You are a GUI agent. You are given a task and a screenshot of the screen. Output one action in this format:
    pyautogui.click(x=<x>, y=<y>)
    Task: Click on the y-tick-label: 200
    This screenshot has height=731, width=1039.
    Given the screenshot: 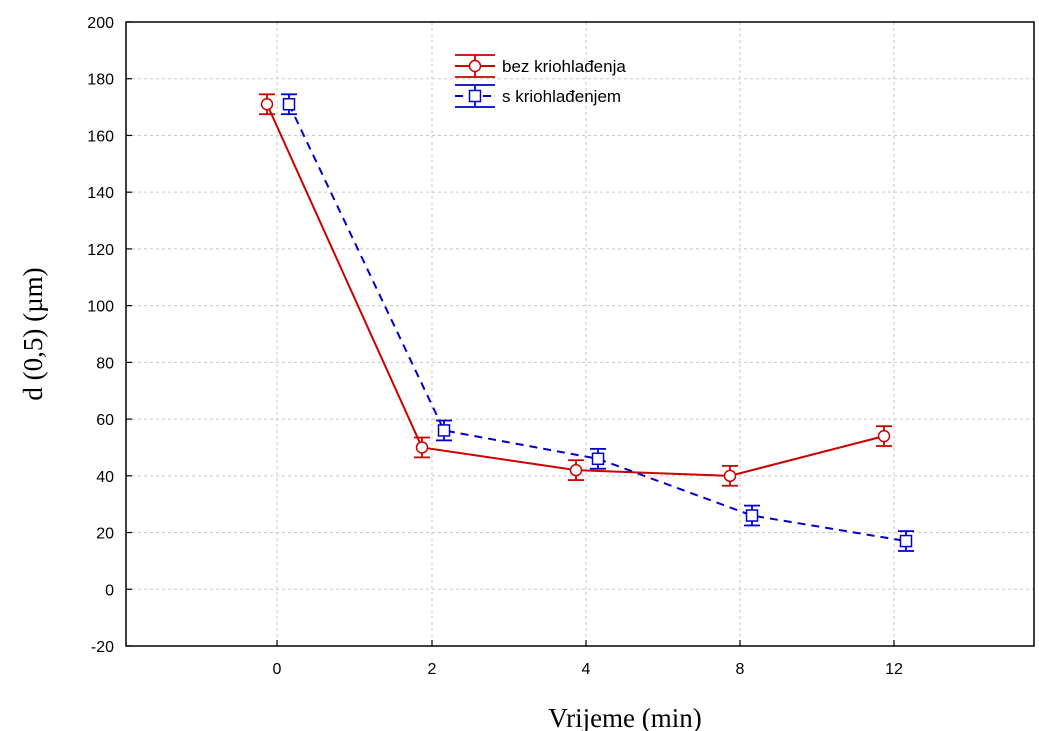 What is the action you would take?
    pyautogui.click(x=100, y=23)
    